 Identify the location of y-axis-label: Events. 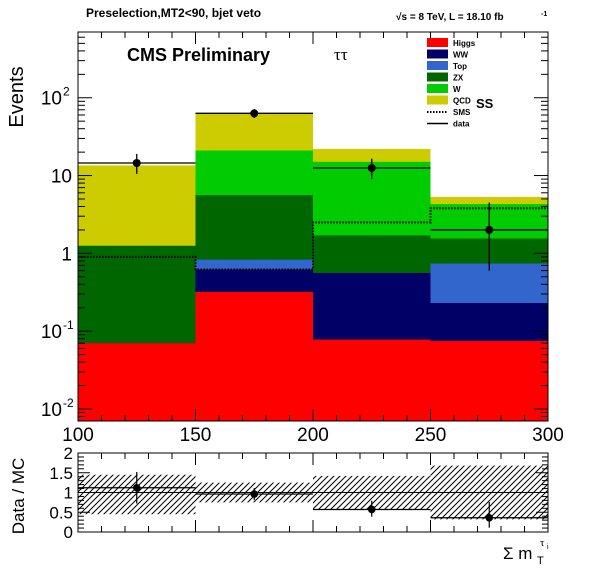
(17, 96).